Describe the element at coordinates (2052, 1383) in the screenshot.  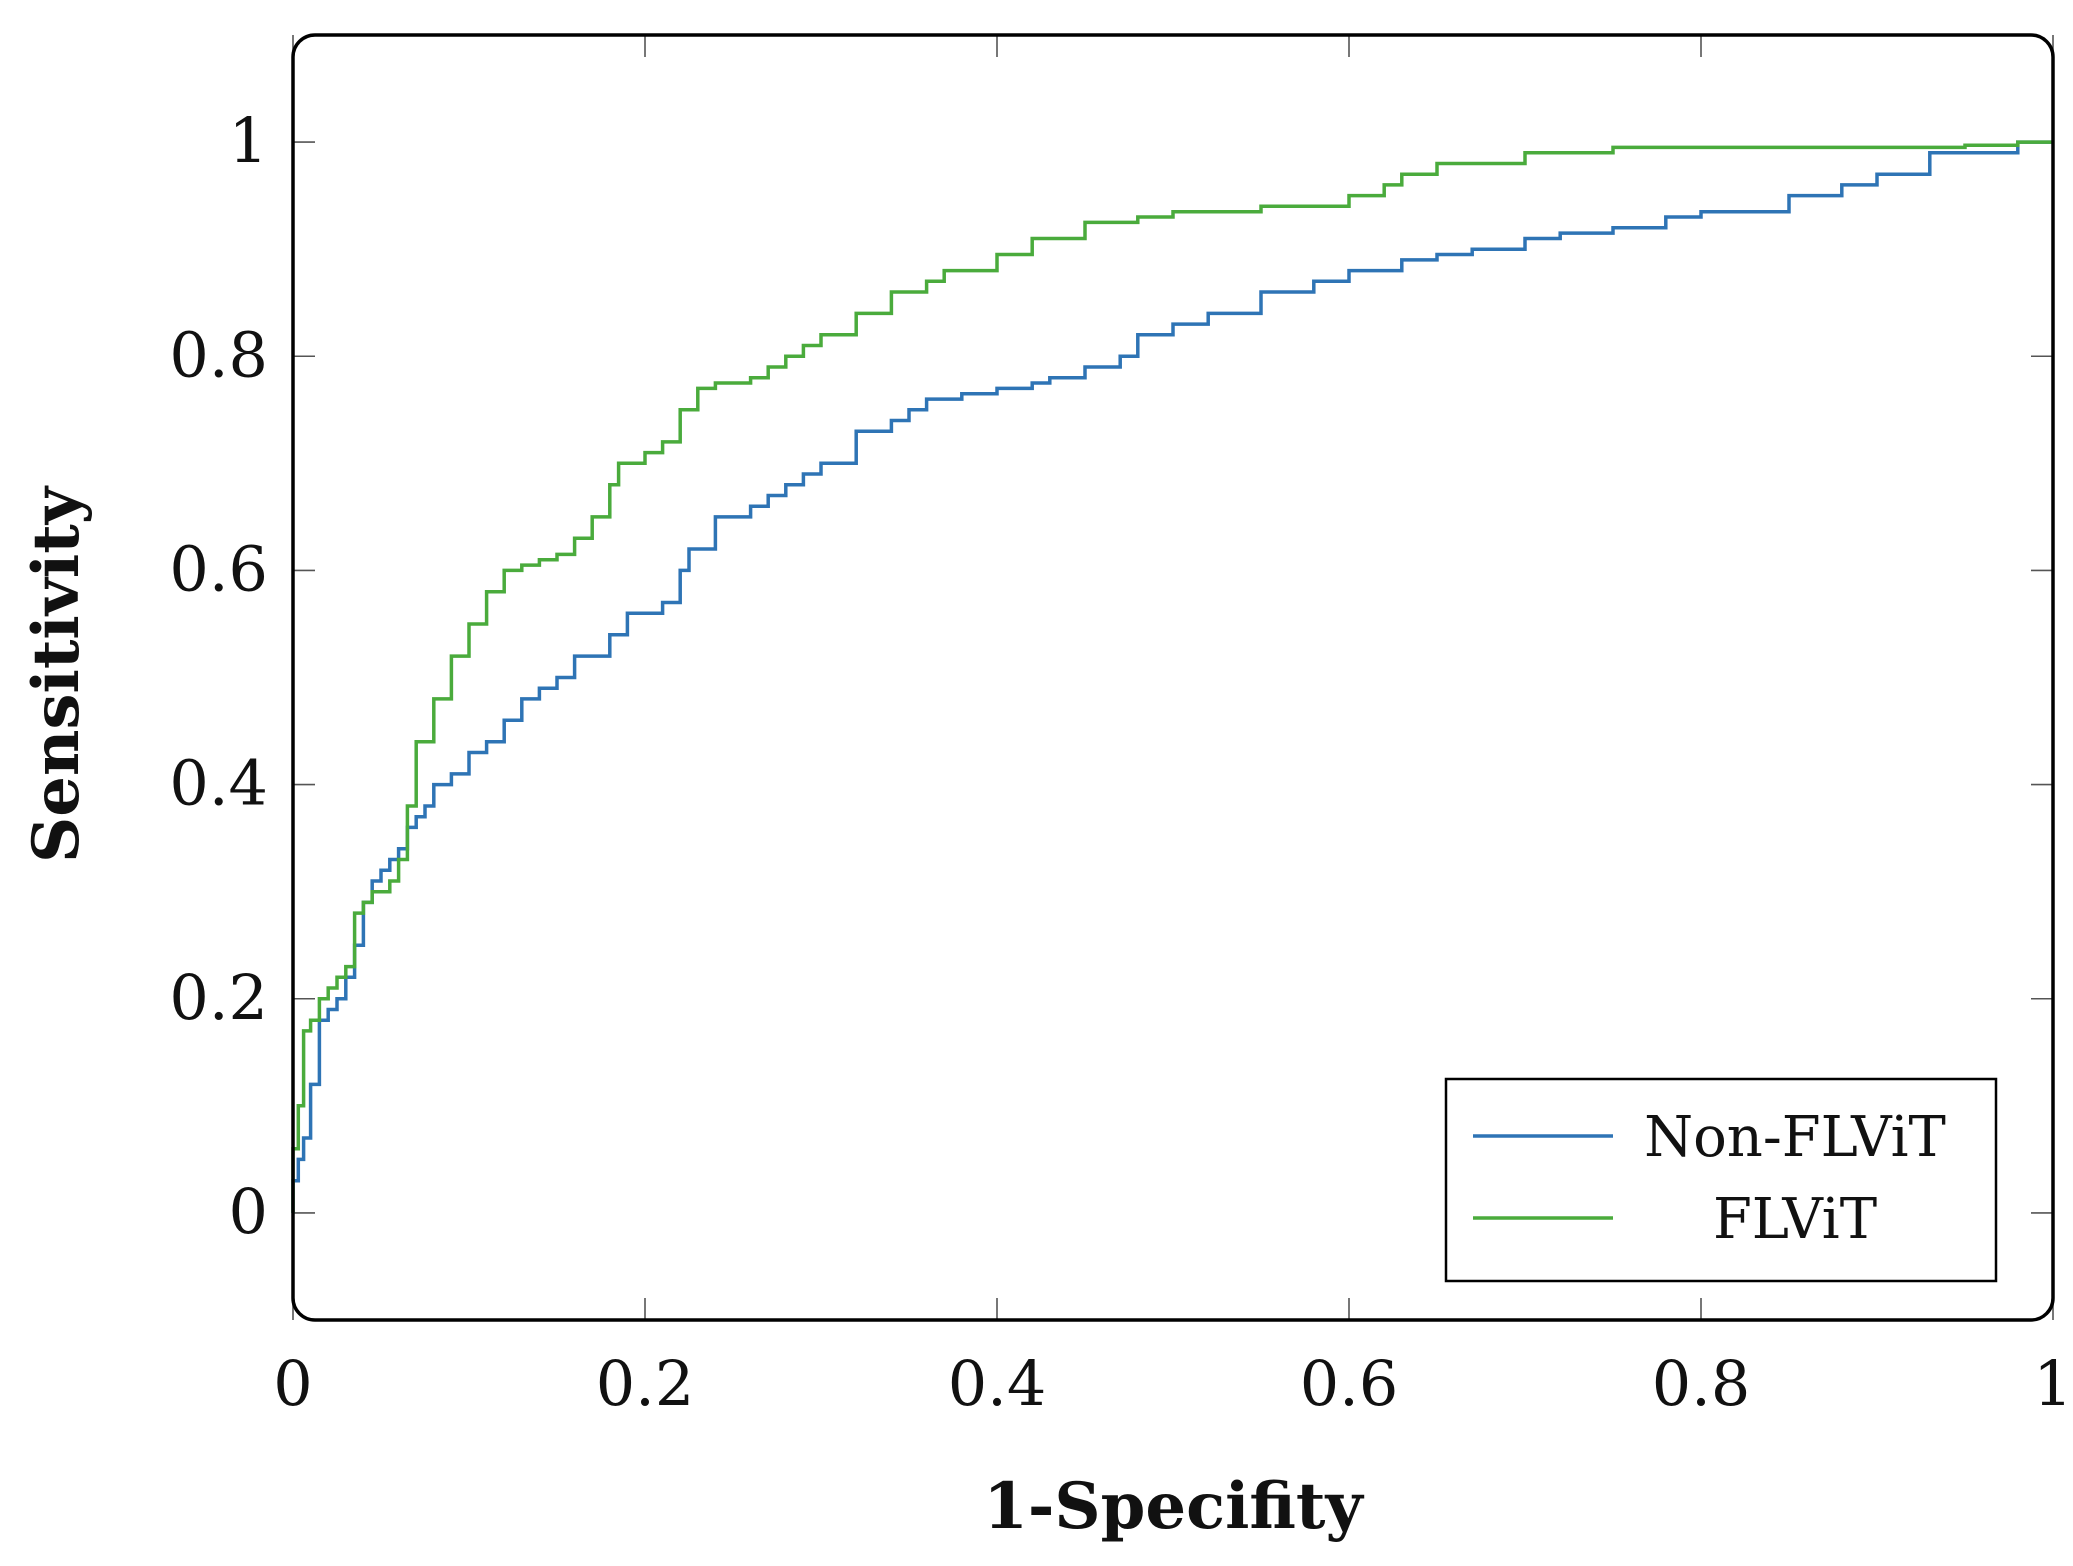
I see `x-tick-label: 1` at that location.